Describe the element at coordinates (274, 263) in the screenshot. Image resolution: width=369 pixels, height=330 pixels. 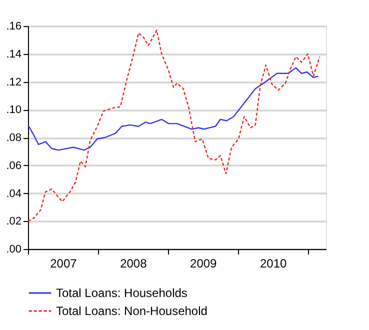
I see `x-tick-label: 2010` at that location.